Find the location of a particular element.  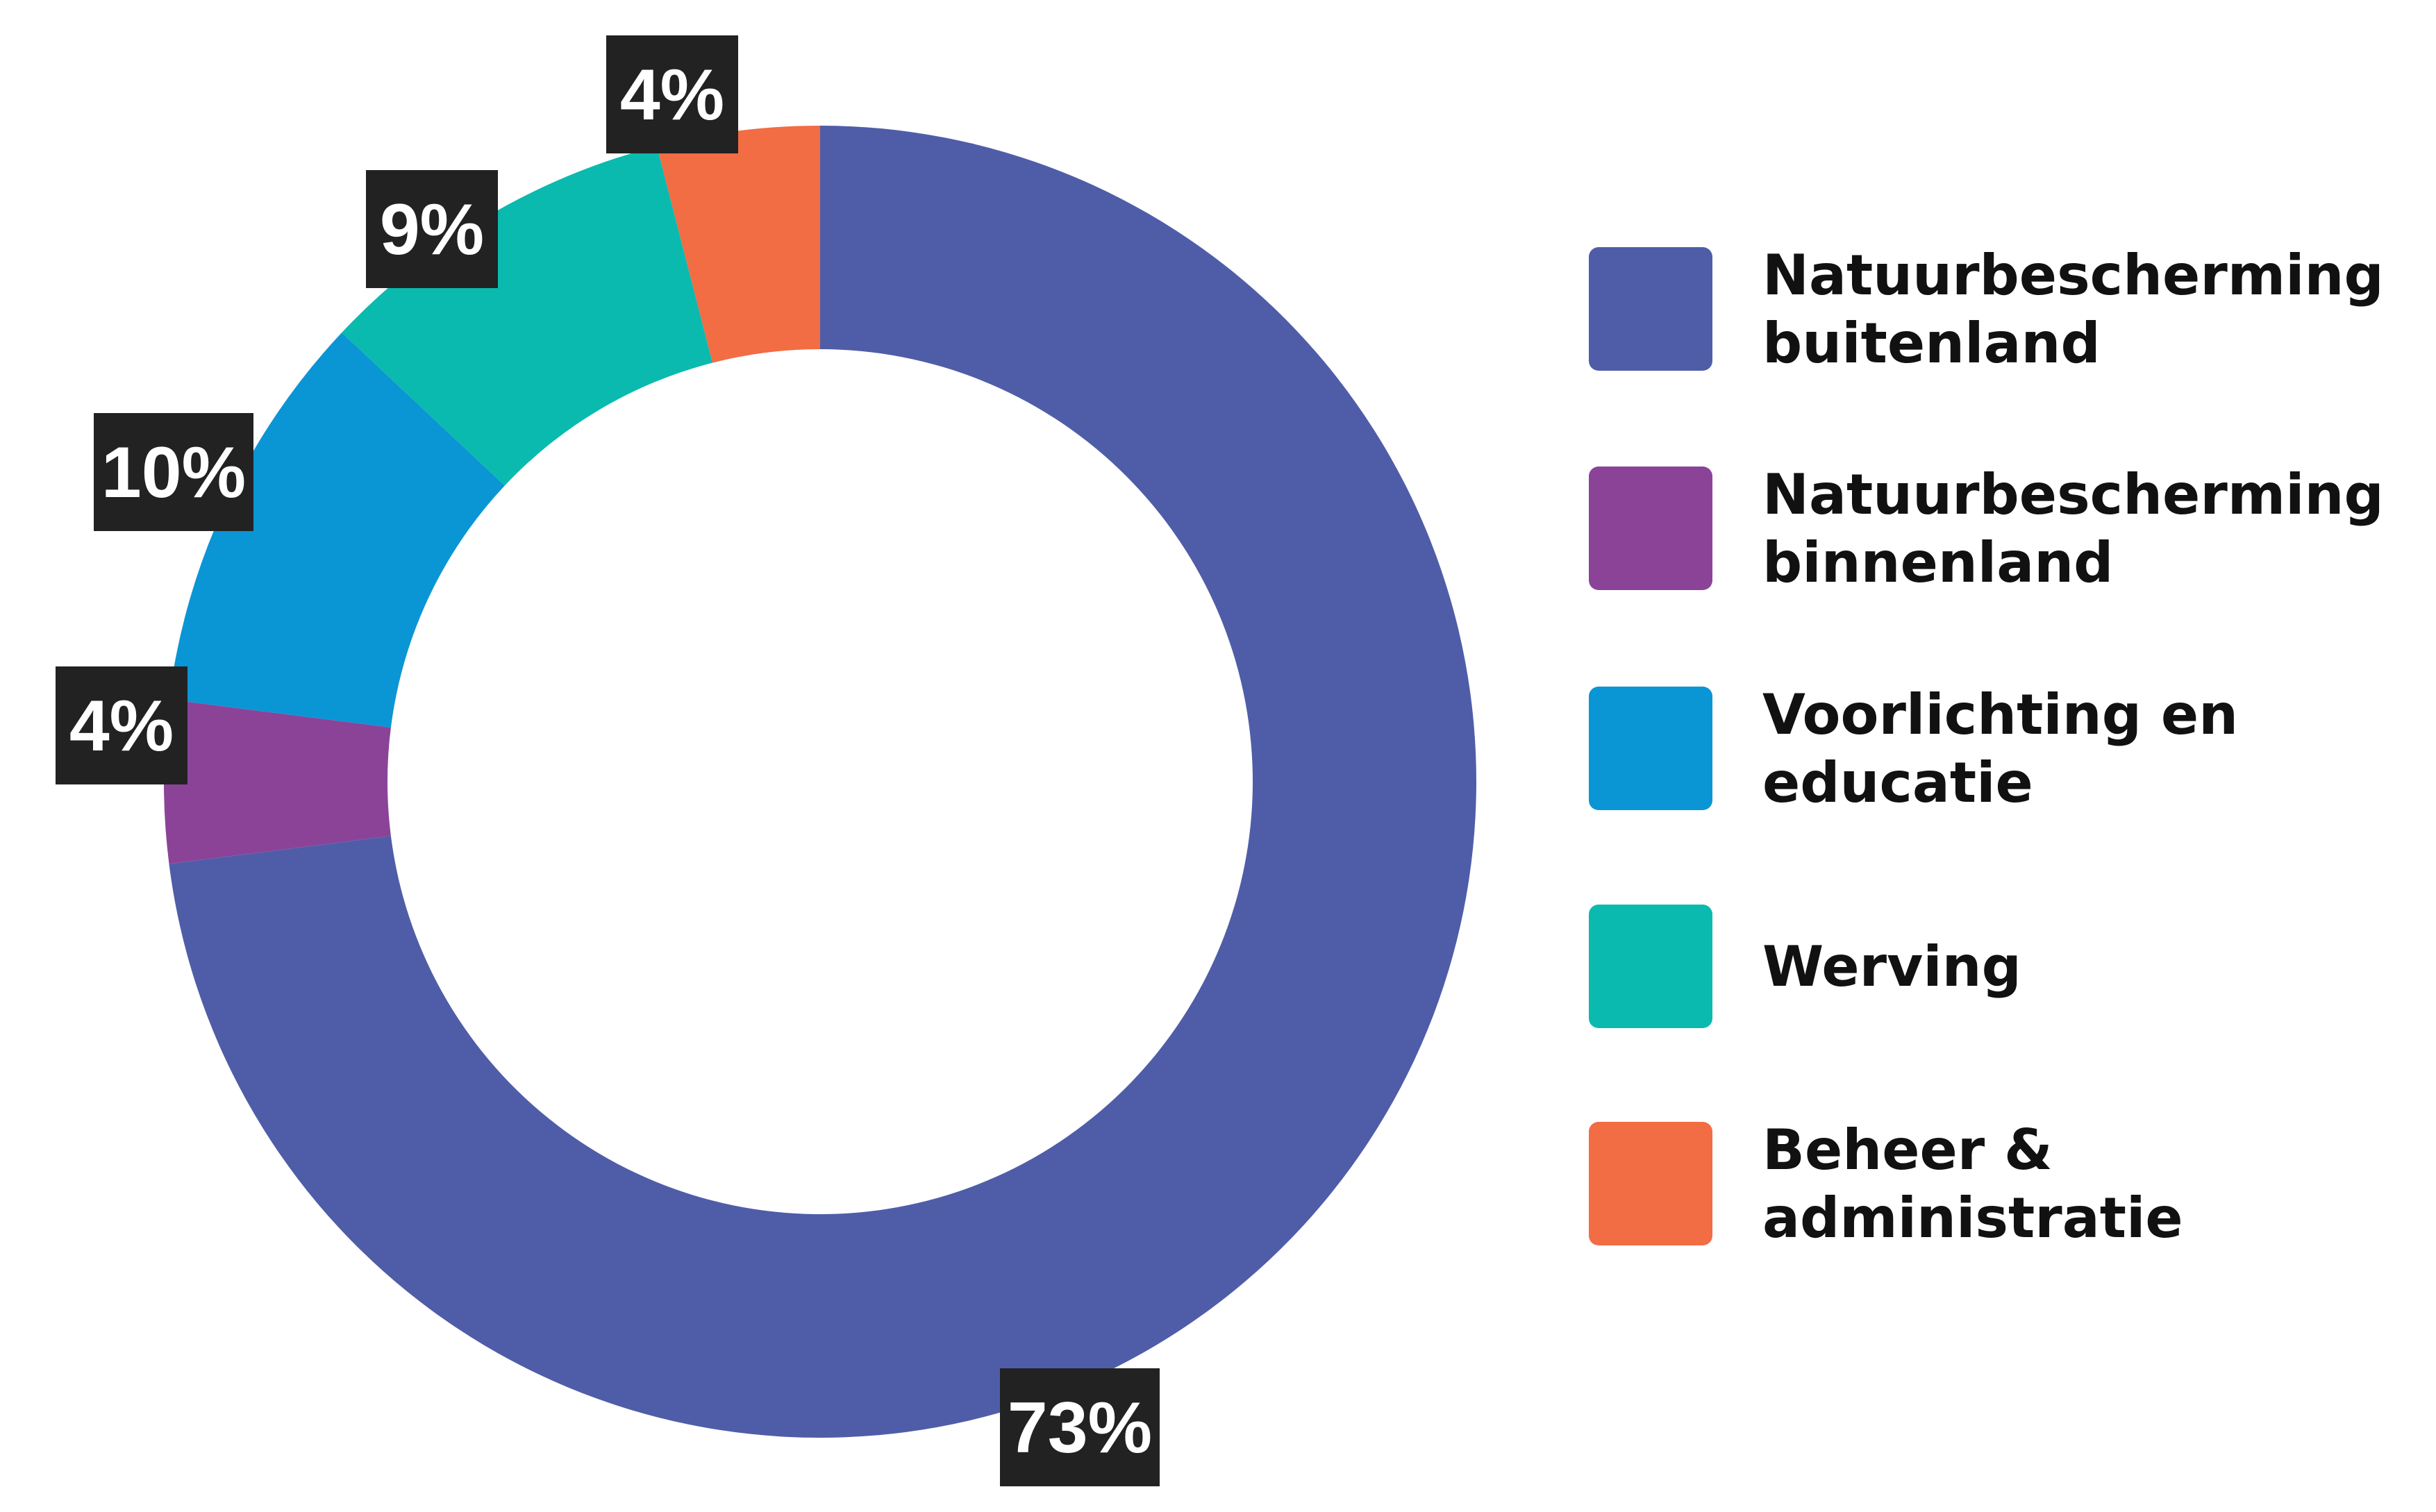

value-label-text: 73% is located at coordinates (1080, 1428).